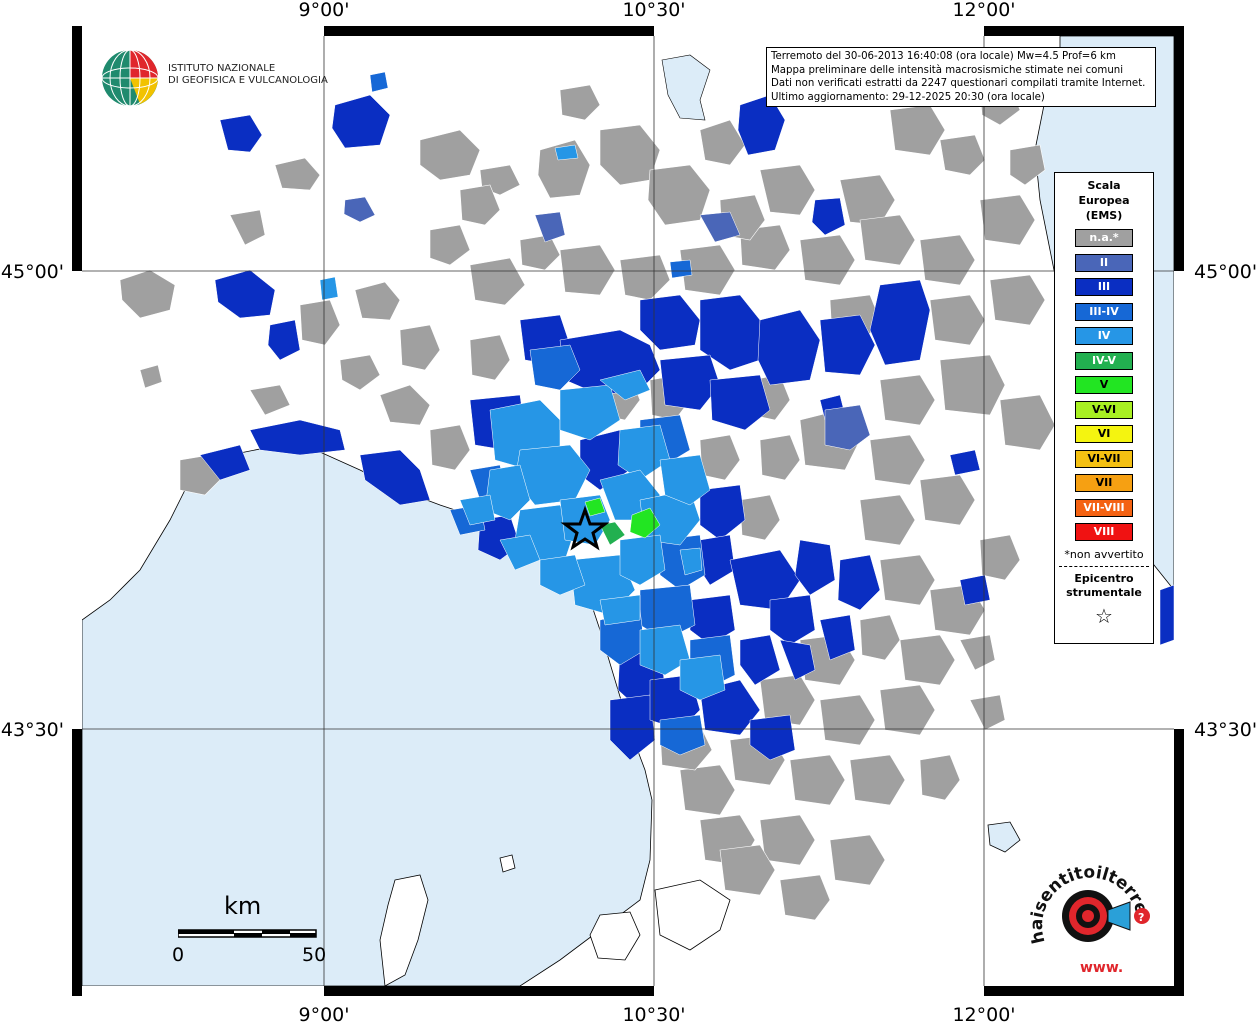 The width and height of the screenshot is (1256, 1024). Describe the element at coordinates (324, 1014) in the screenshot. I see `lon-label-bottom: 9°00'` at that location.